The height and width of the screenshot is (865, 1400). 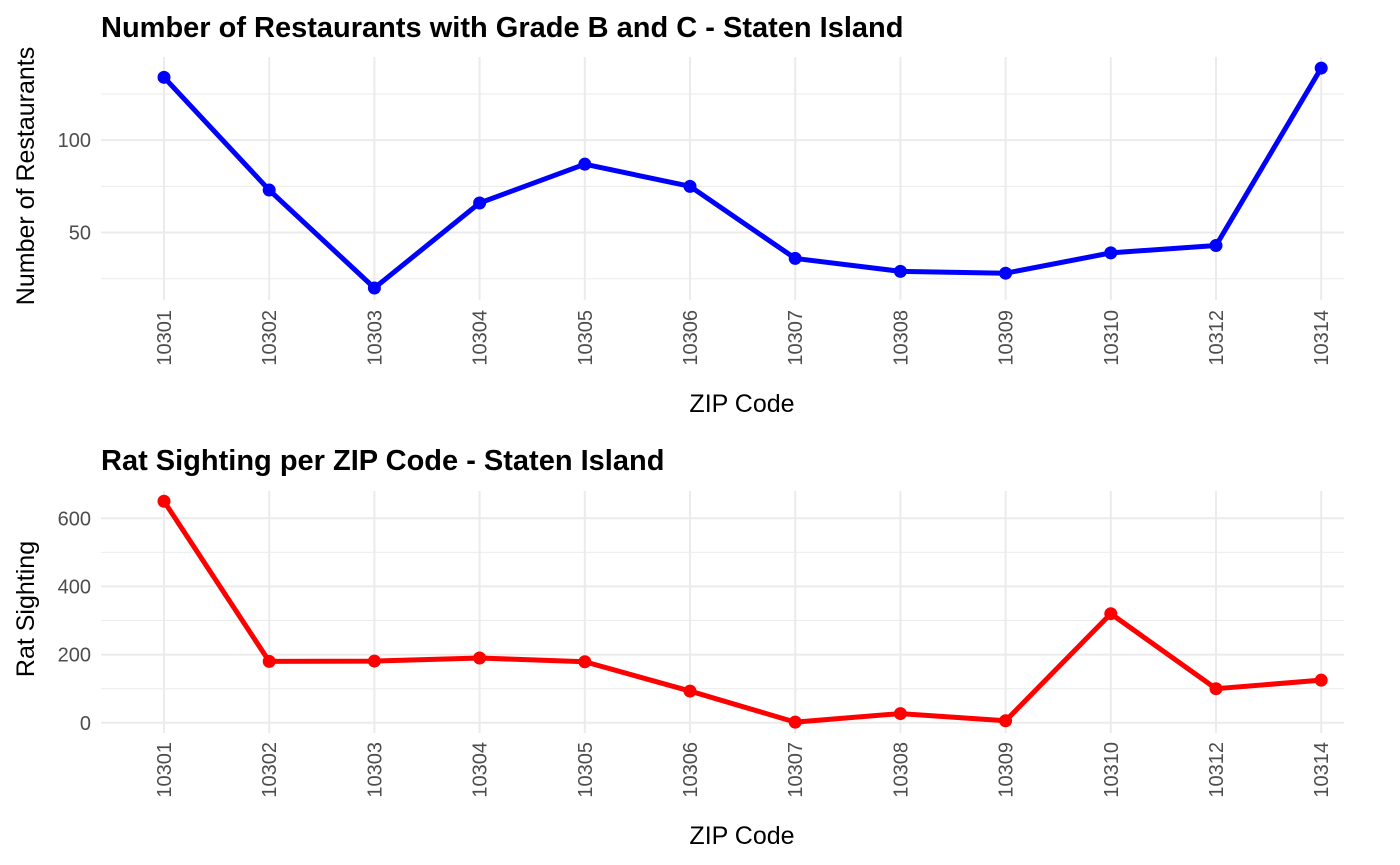 What do you see at coordinates (74, 187) in the screenshot?
I see `y-tick-labels: 50 100` at bounding box center [74, 187].